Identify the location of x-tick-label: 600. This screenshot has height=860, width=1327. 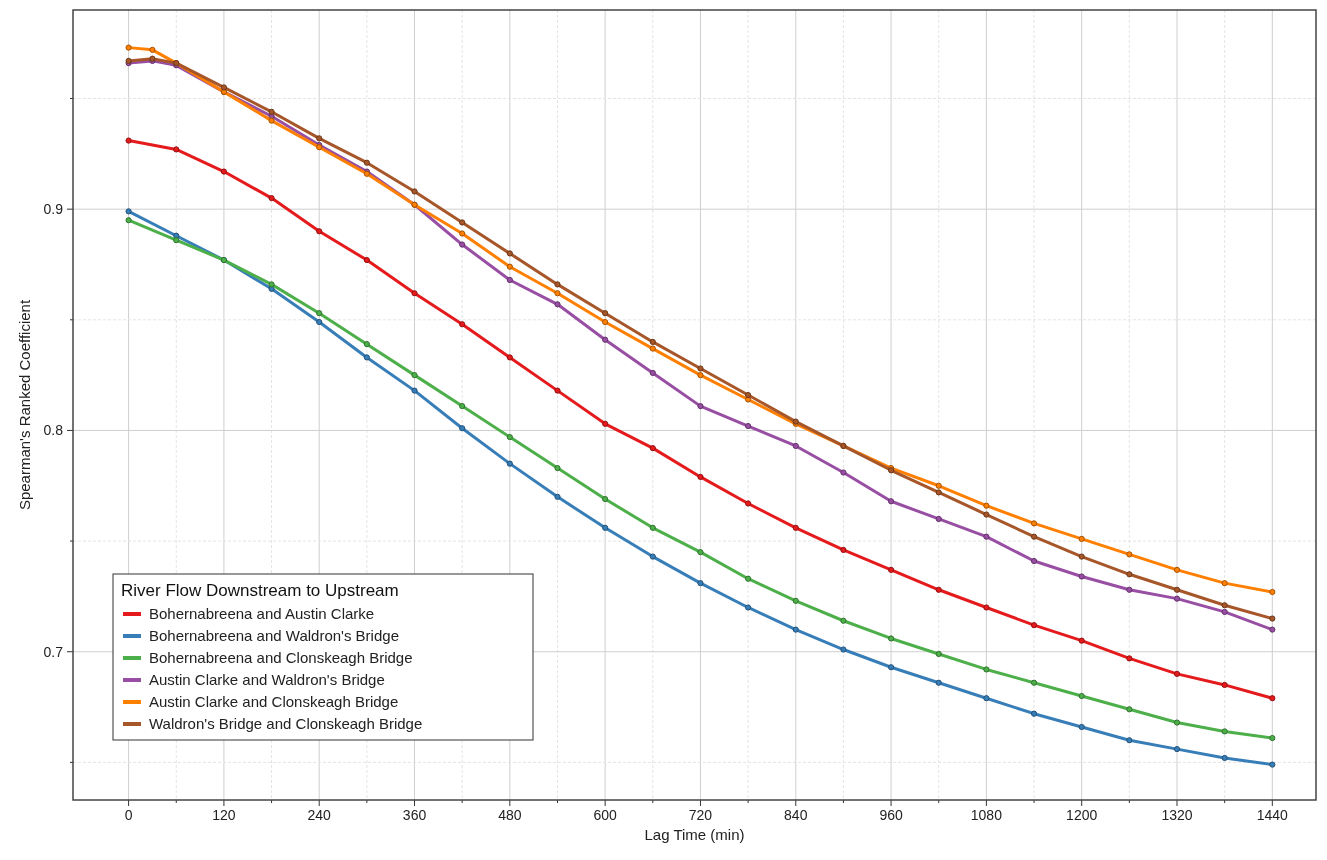
(605, 815).